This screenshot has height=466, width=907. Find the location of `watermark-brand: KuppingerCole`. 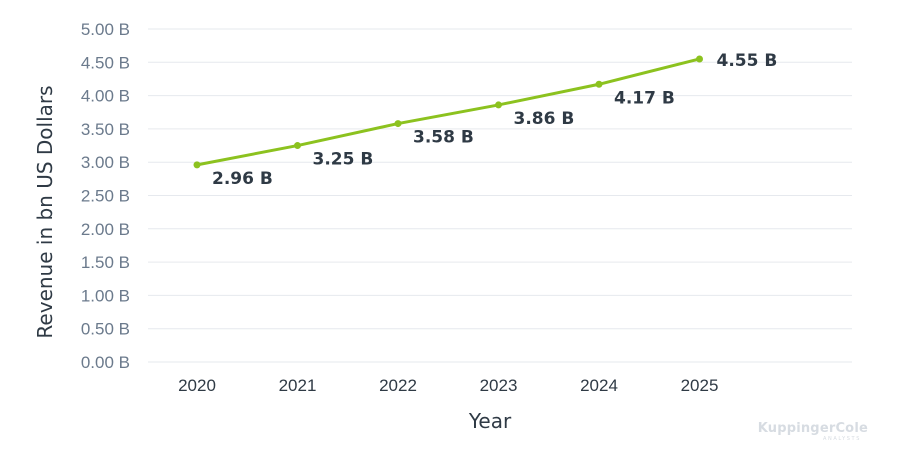

watermark-brand: KuppingerCole is located at coordinates (813, 428).